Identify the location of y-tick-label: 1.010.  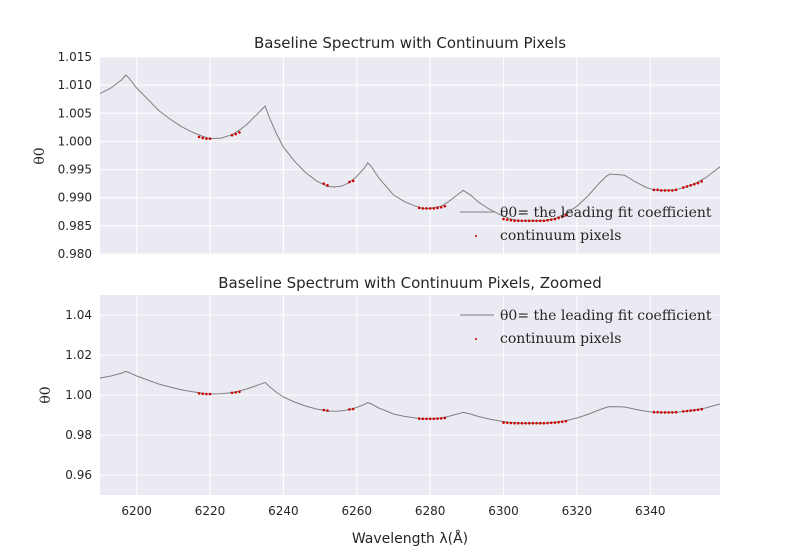
(75, 85).